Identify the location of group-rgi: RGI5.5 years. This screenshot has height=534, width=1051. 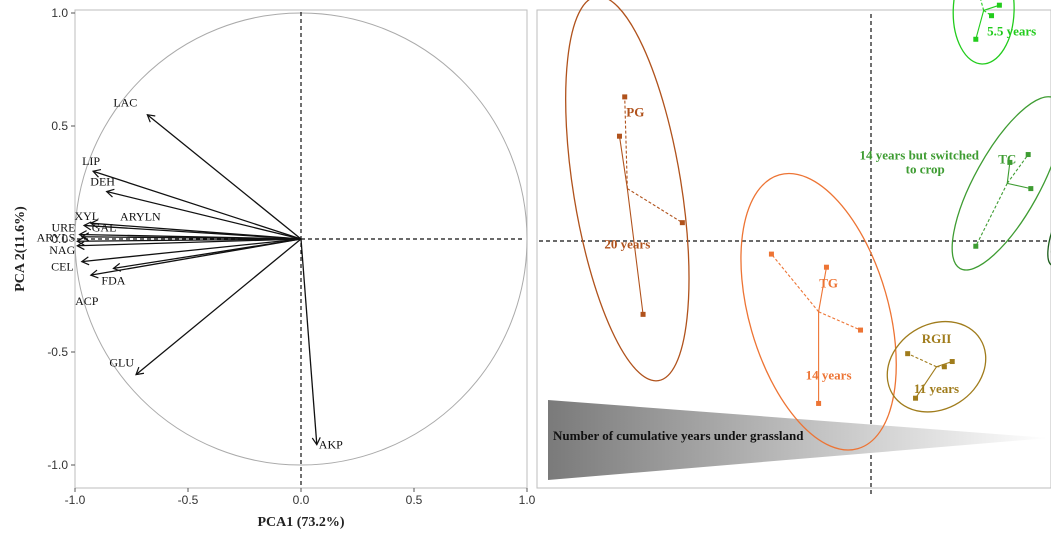
(994, 32).